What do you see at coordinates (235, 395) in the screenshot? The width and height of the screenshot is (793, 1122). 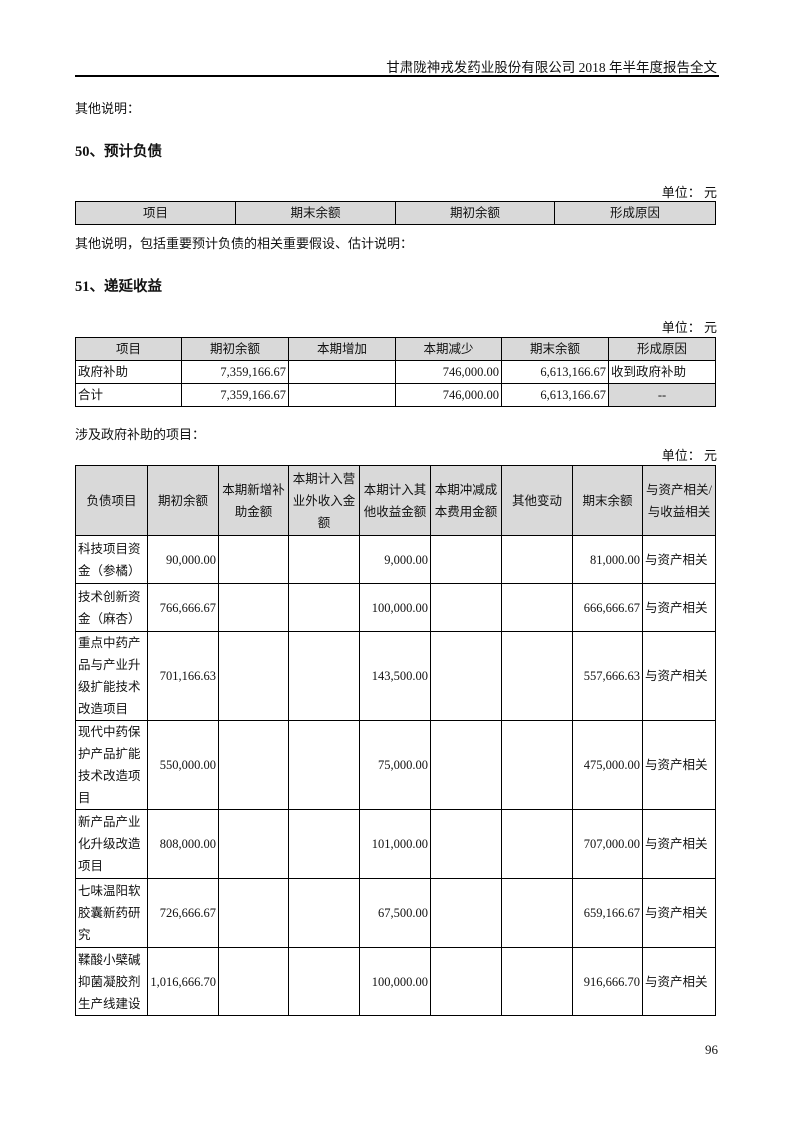 I see `table-cell: 7,359,166.67` at bounding box center [235, 395].